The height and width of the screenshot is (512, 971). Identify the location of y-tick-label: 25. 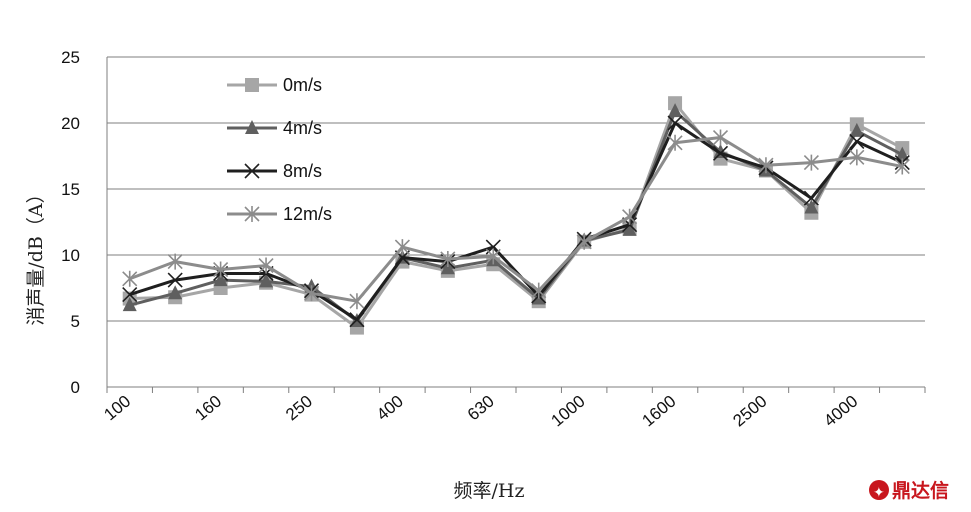
(70, 57).